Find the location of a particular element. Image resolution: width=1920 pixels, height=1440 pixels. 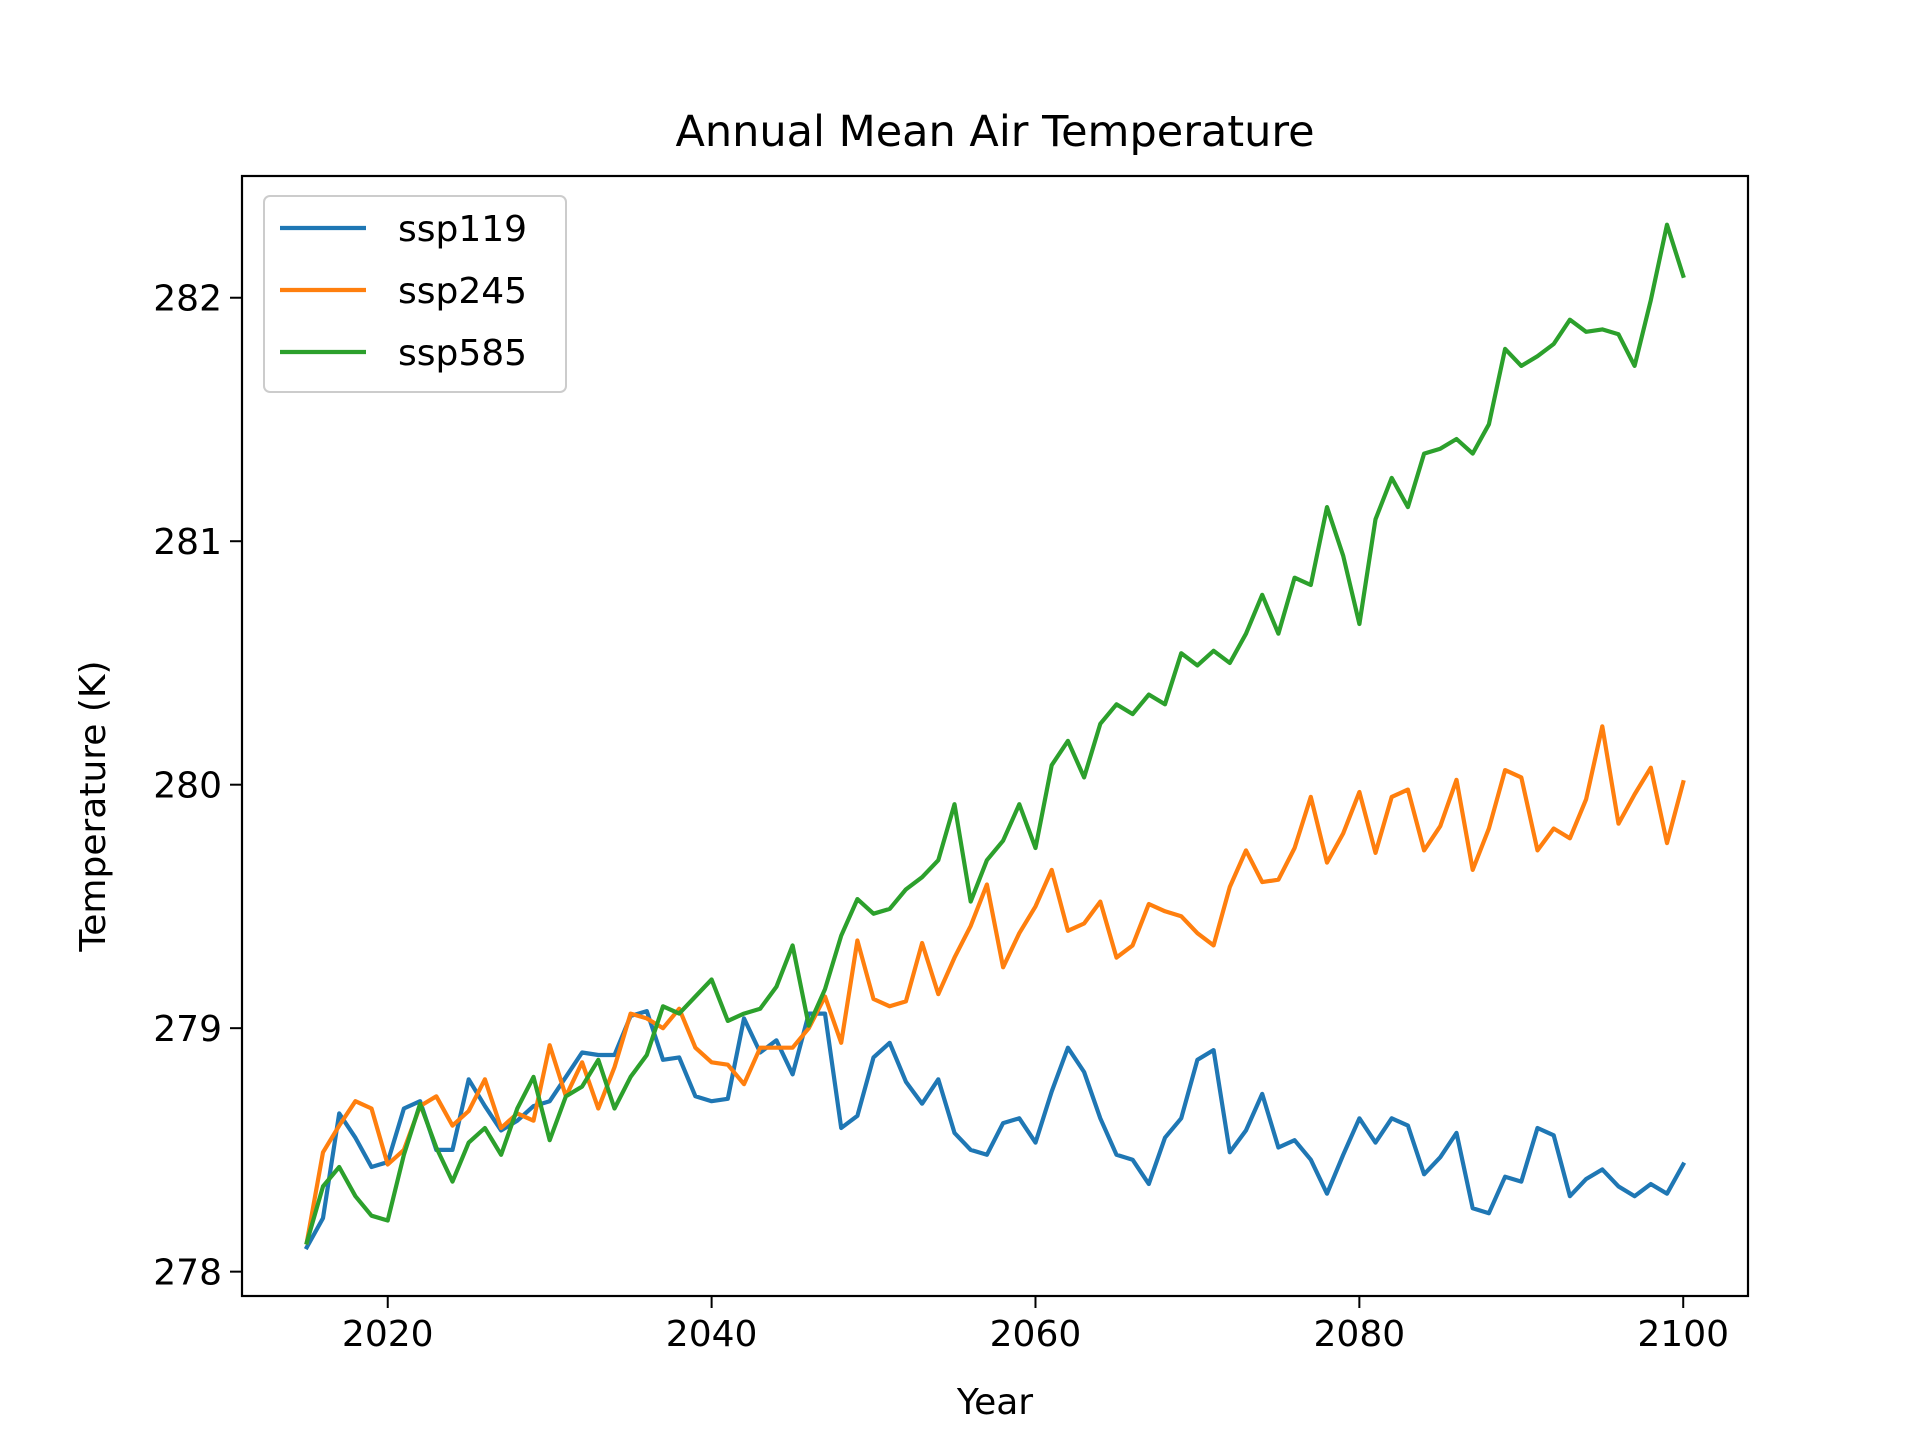

y-tick-label: 280 is located at coordinates (187, 786).